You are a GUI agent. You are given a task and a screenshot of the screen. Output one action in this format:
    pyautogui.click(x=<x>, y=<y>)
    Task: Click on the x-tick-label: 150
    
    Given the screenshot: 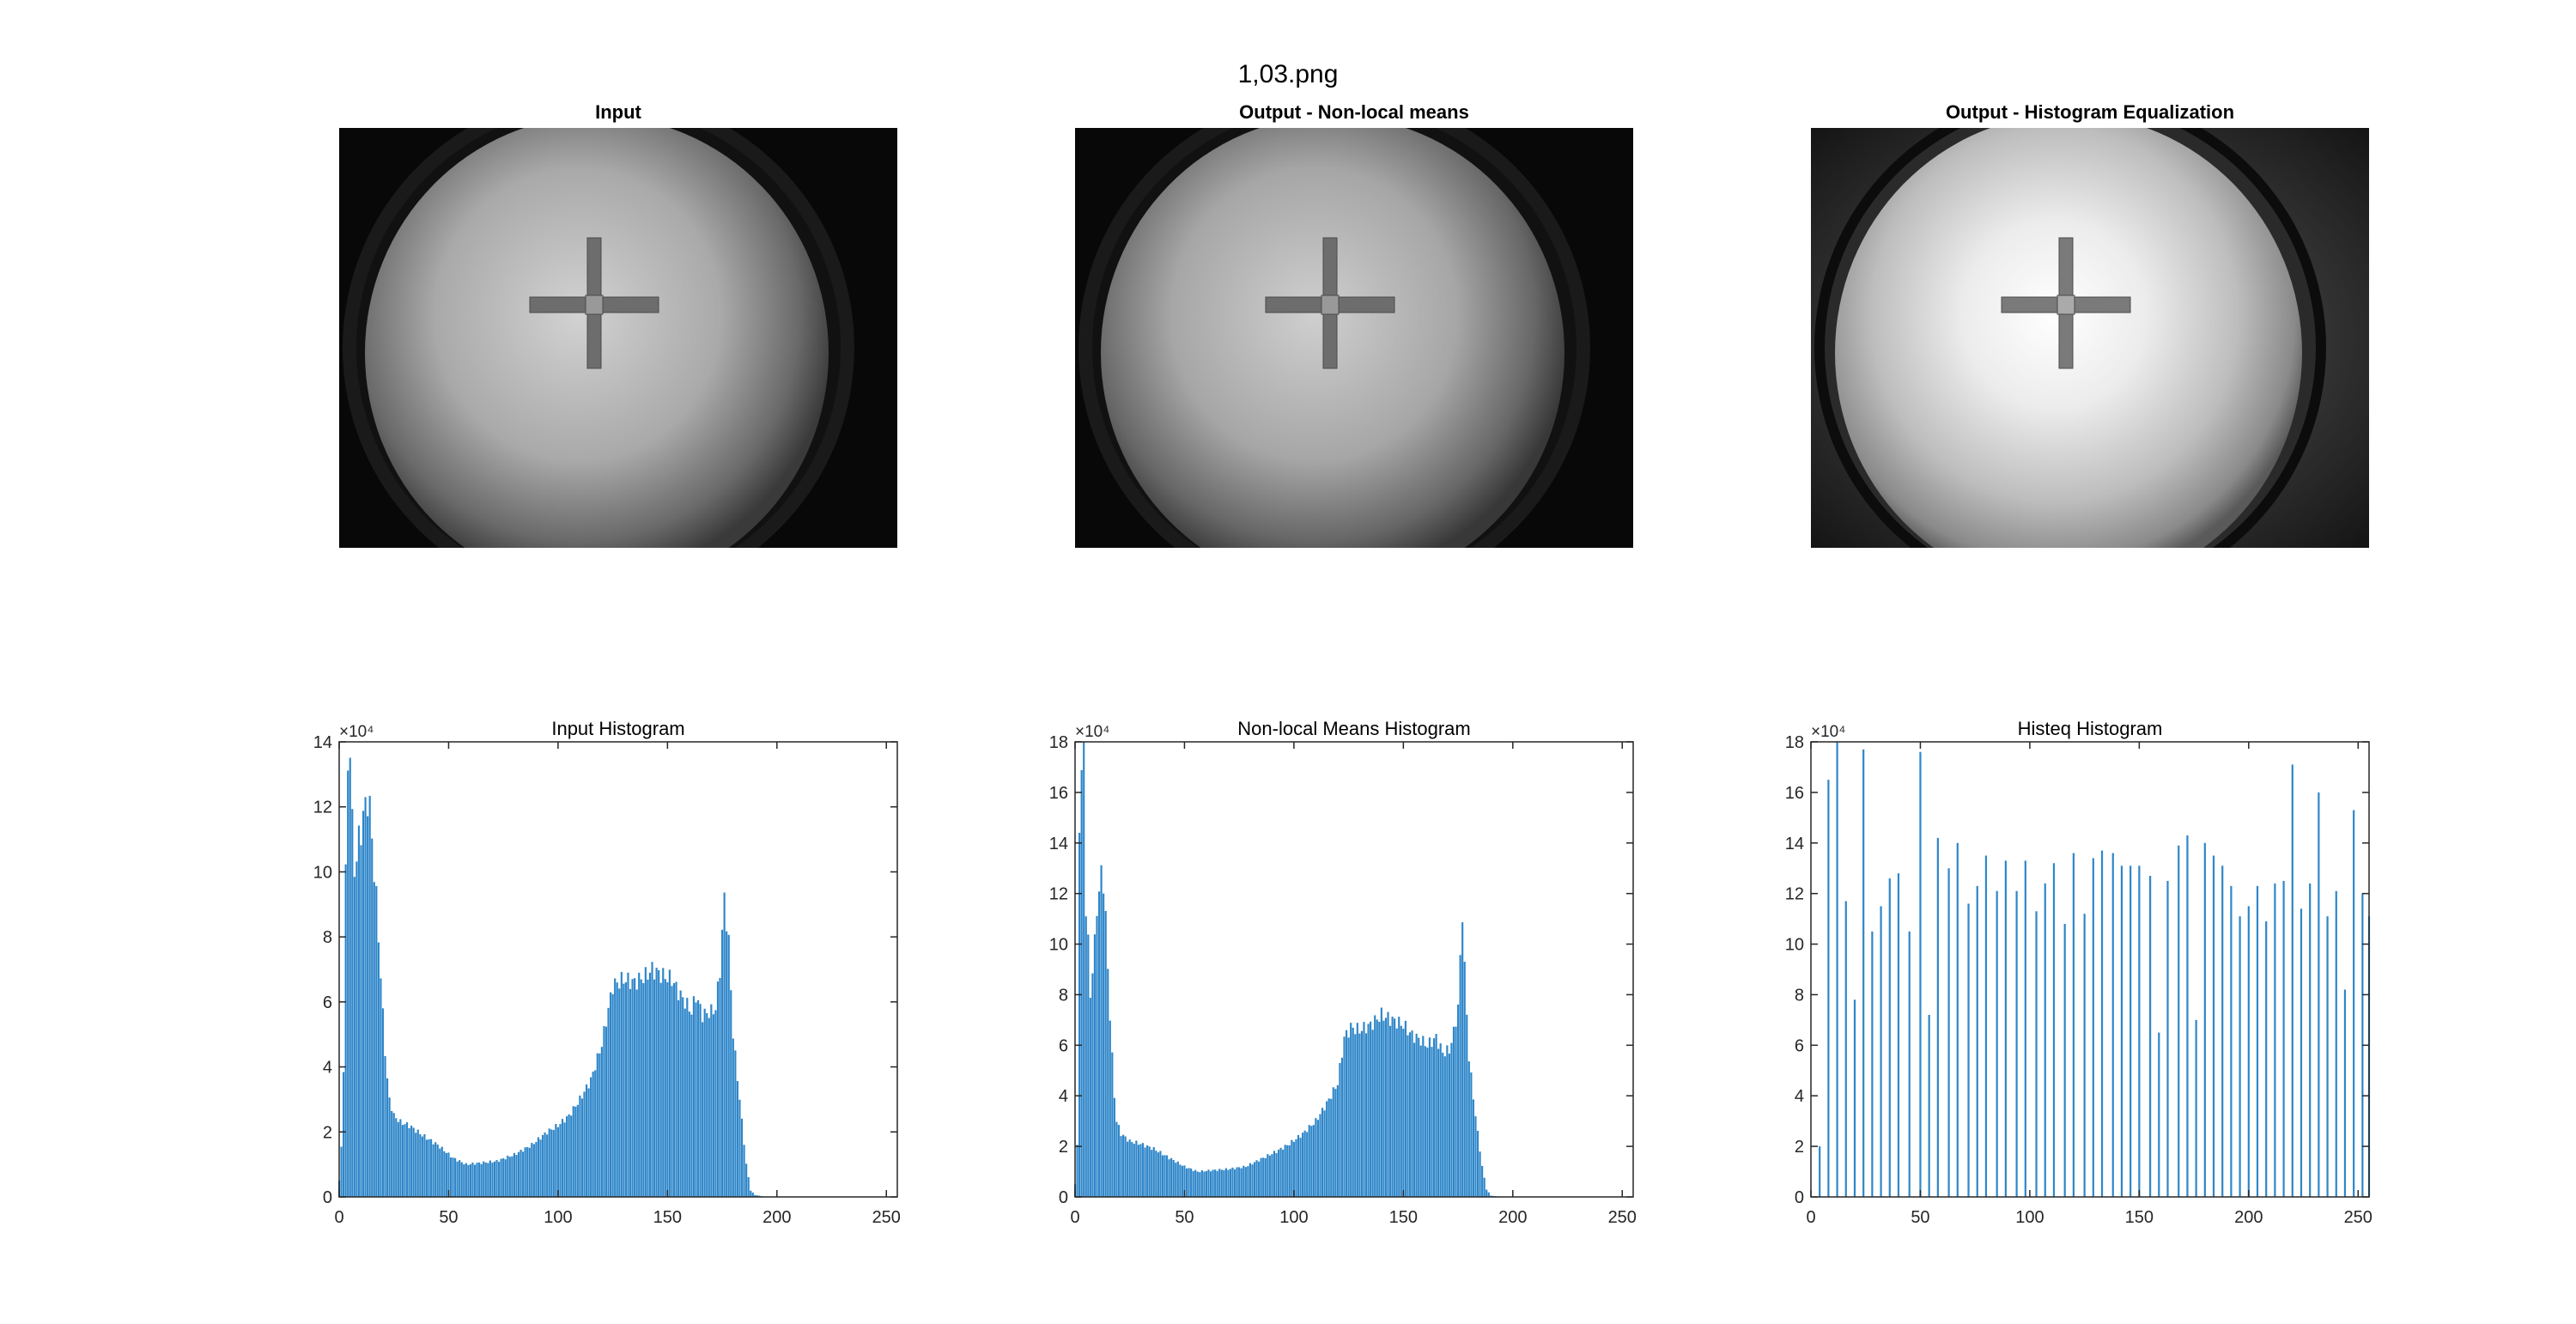 What is the action you would take?
    pyautogui.click(x=1404, y=1217)
    